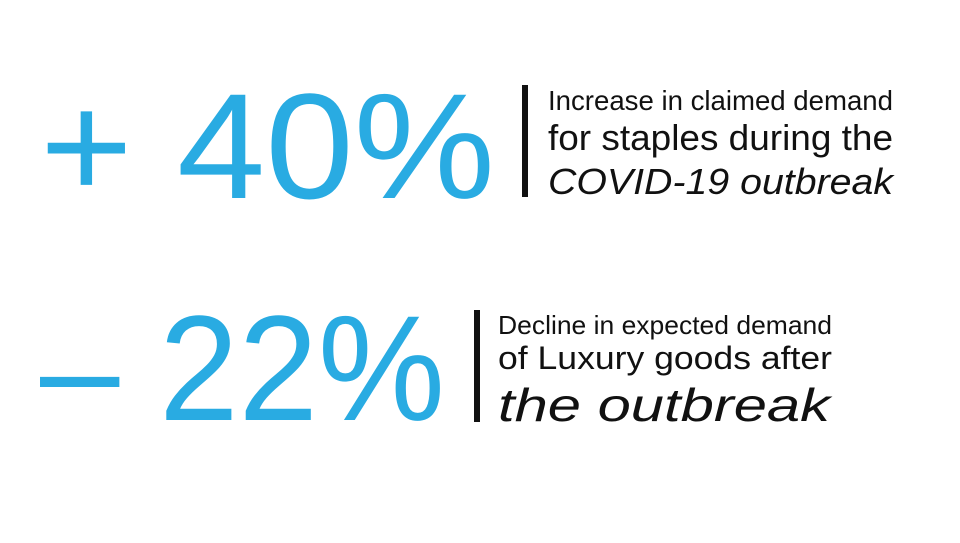 The image size is (960, 543). Describe the element at coordinates (721, 181) in the screenshot. I see `stat-description: COVID-19 outbreak` at that location.